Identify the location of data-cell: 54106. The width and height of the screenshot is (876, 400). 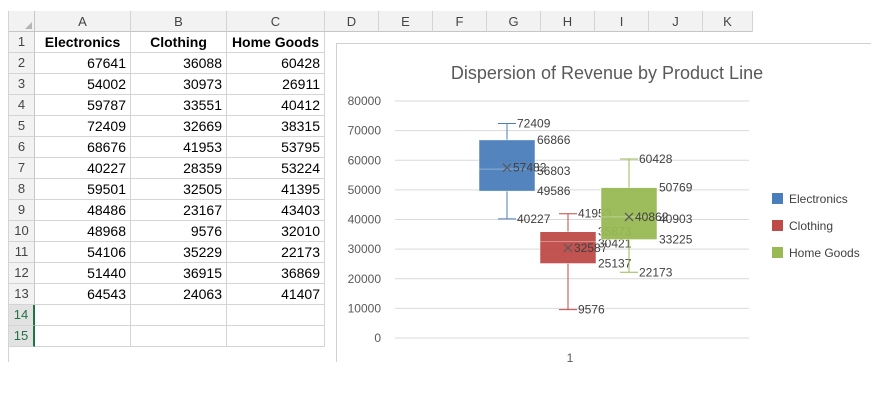
(83, 252).